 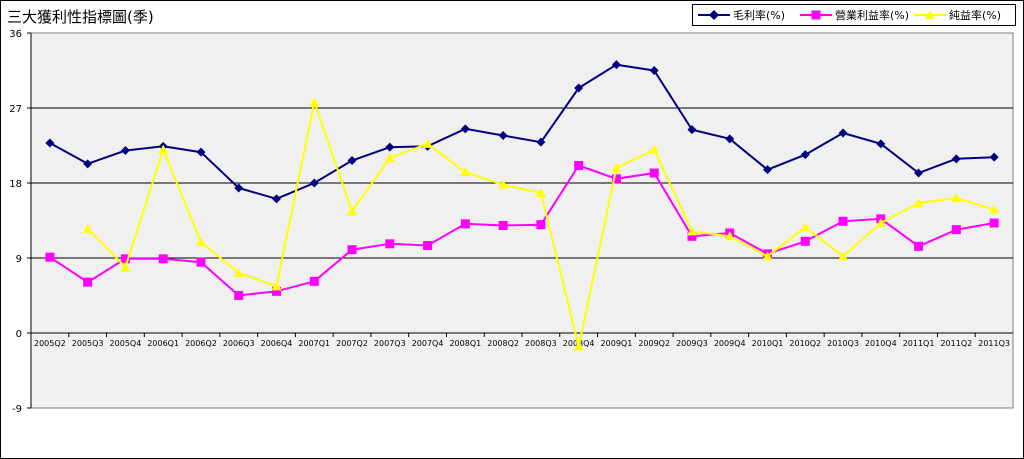 What do you see at coordinates (714, 15) in the screenshot?
I see `legend-swatch-diamond` at bounding box center [714, 15].